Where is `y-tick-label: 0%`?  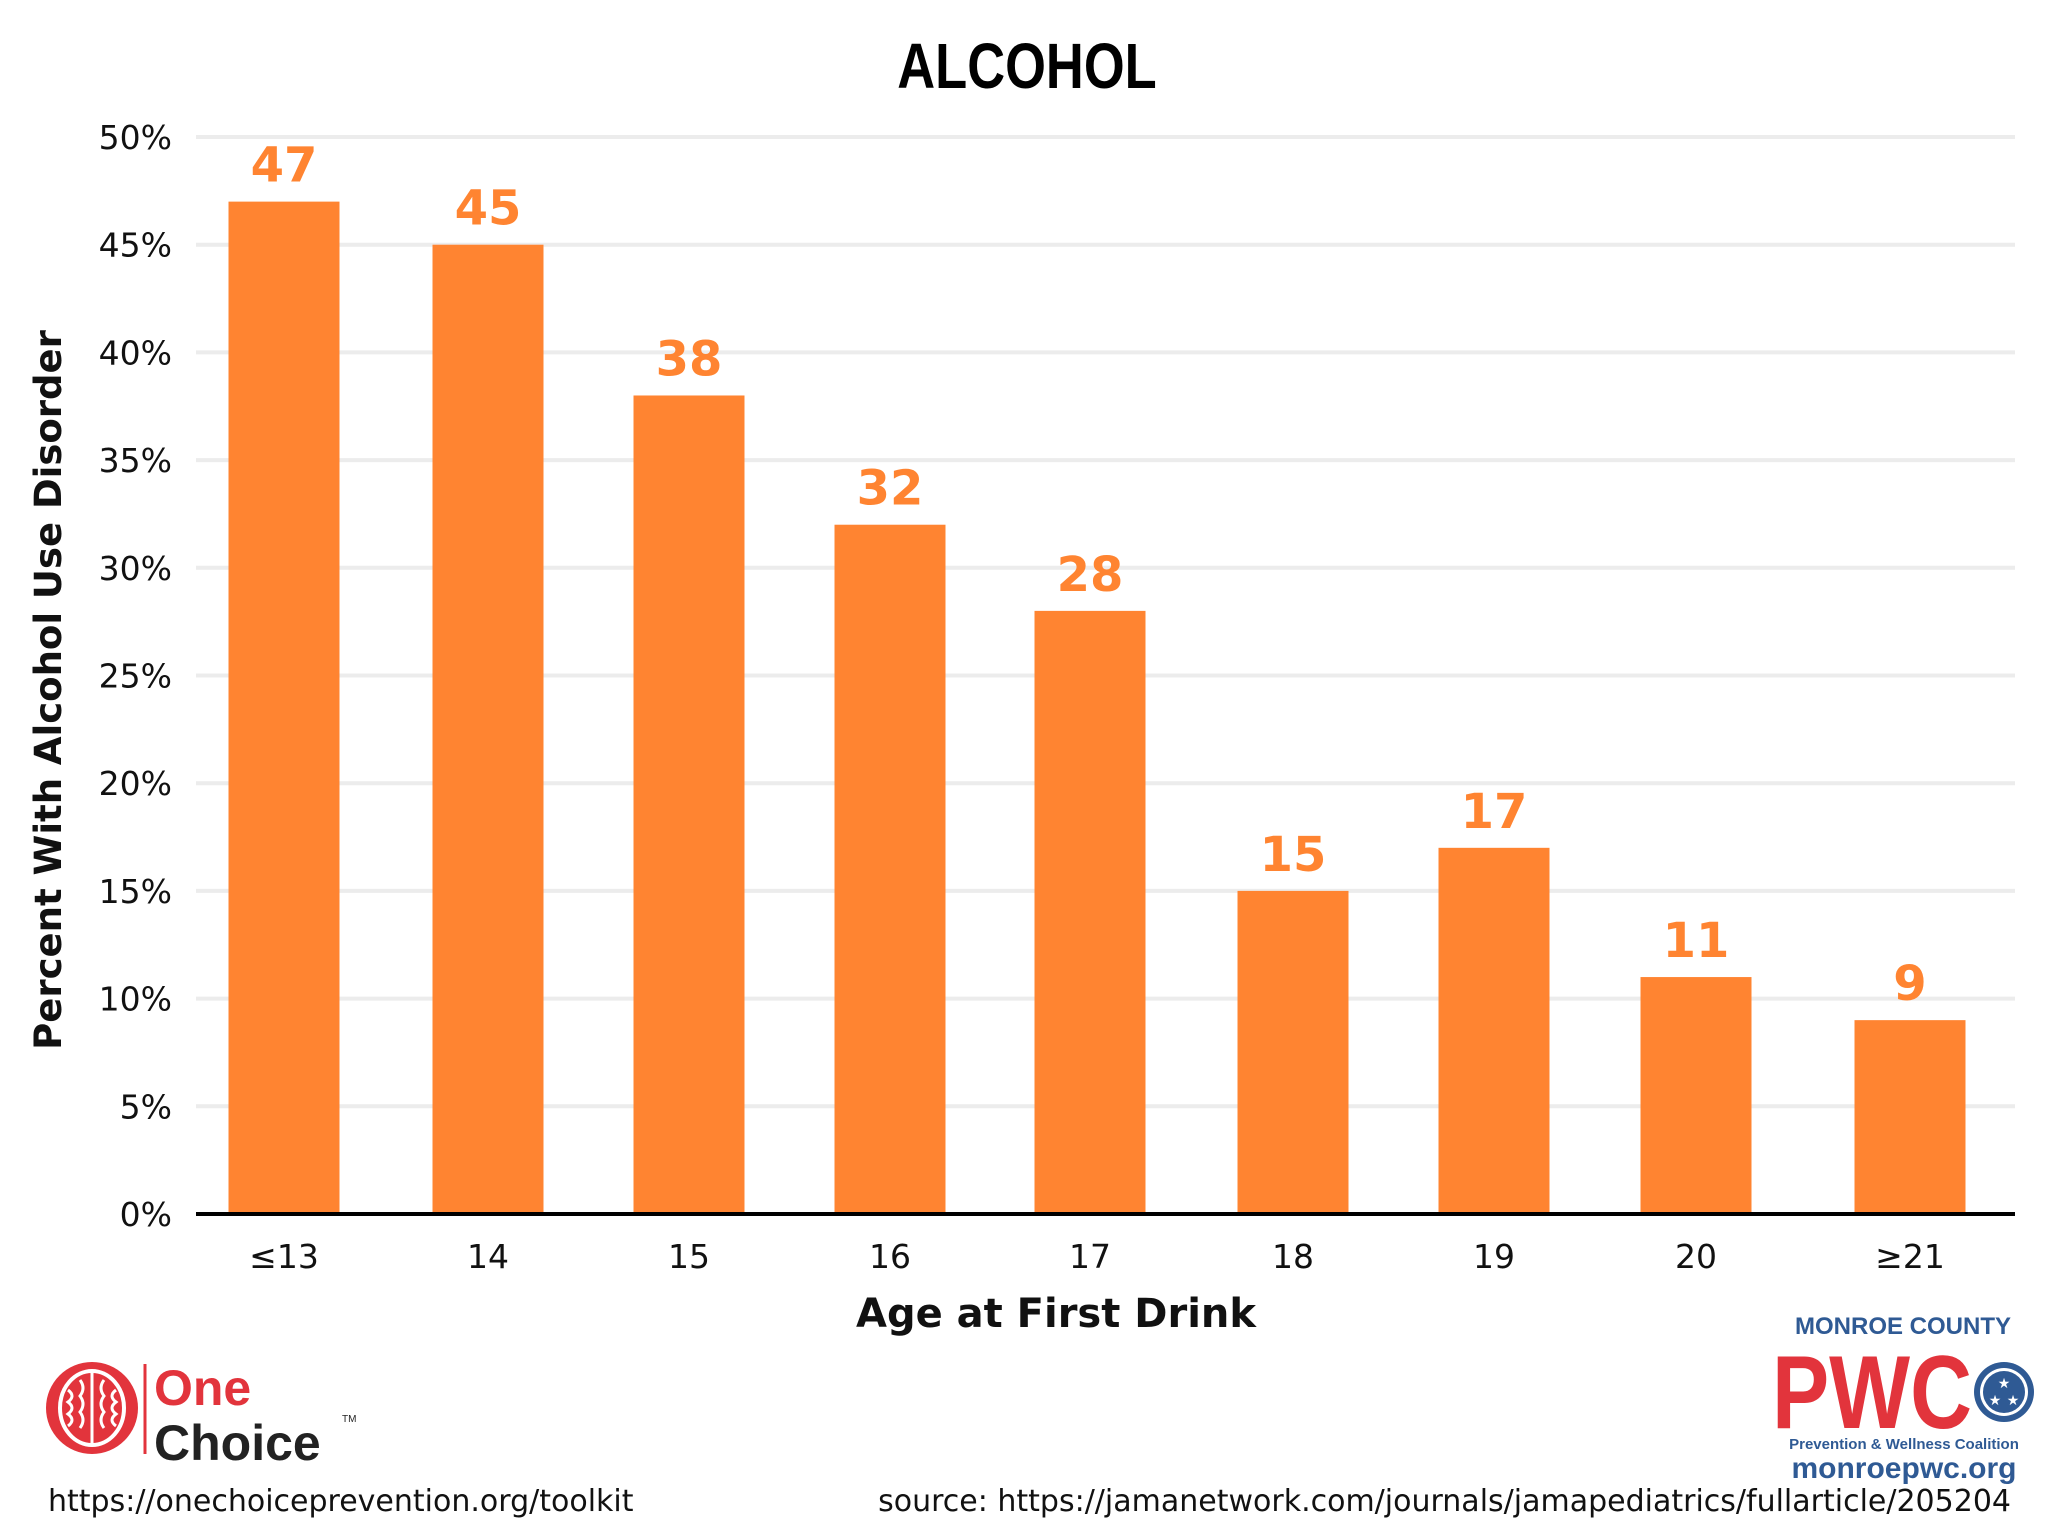 y-tick-label: 0% is located at coordinates (146, 1214).